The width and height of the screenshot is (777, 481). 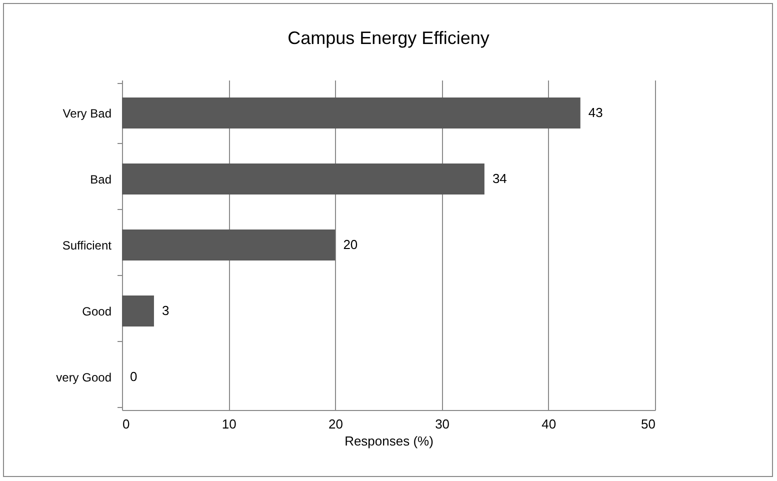 What do you see at coordinates (166, 310) in the screenshot?
I see `data-label: 3` at bounding box center [166, 310].